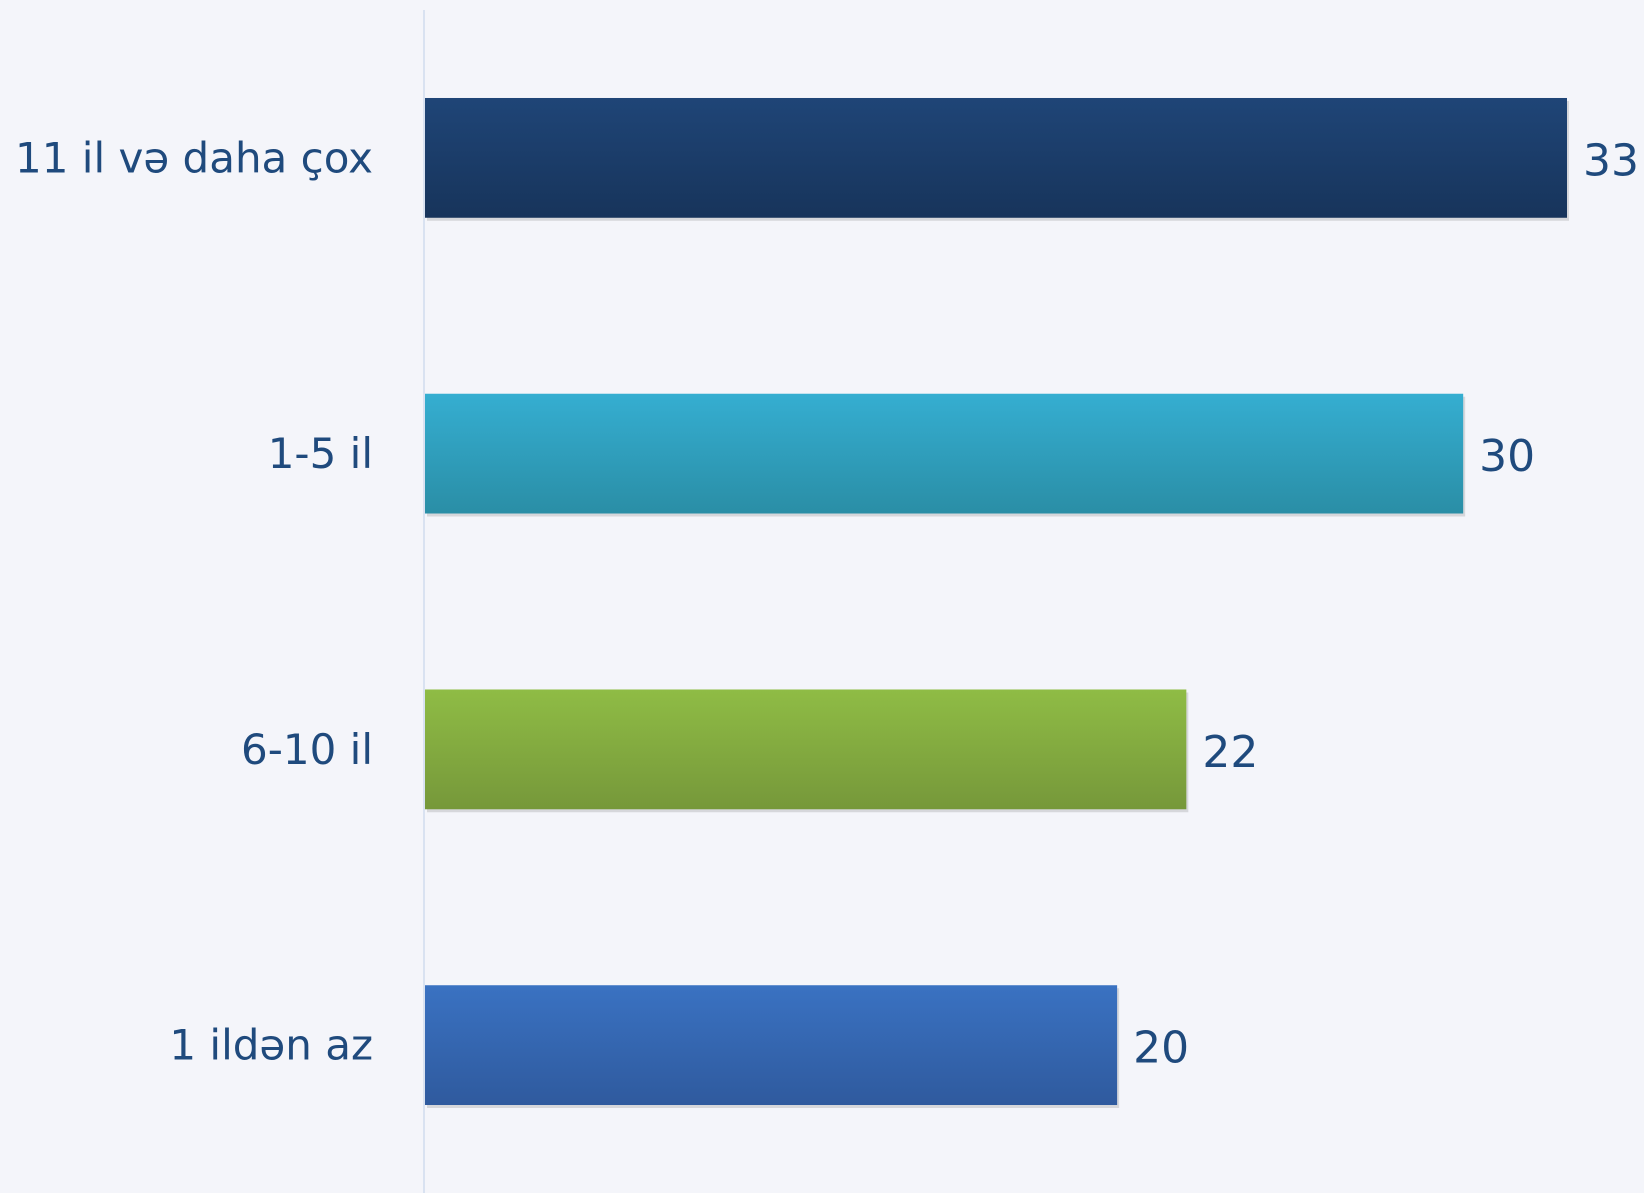  I want to click on value-label: 22, so click(1230, 752).